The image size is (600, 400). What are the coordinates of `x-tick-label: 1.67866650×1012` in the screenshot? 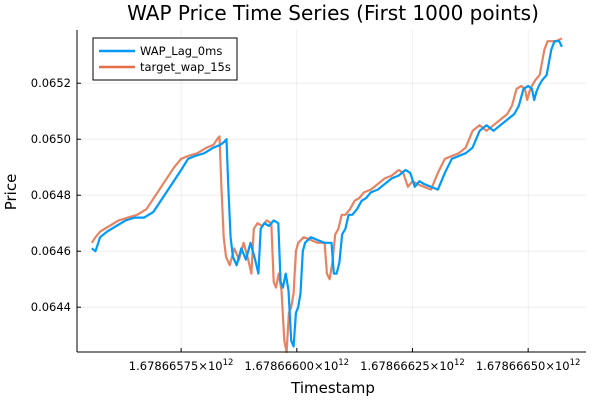 It's located at (528, 365).